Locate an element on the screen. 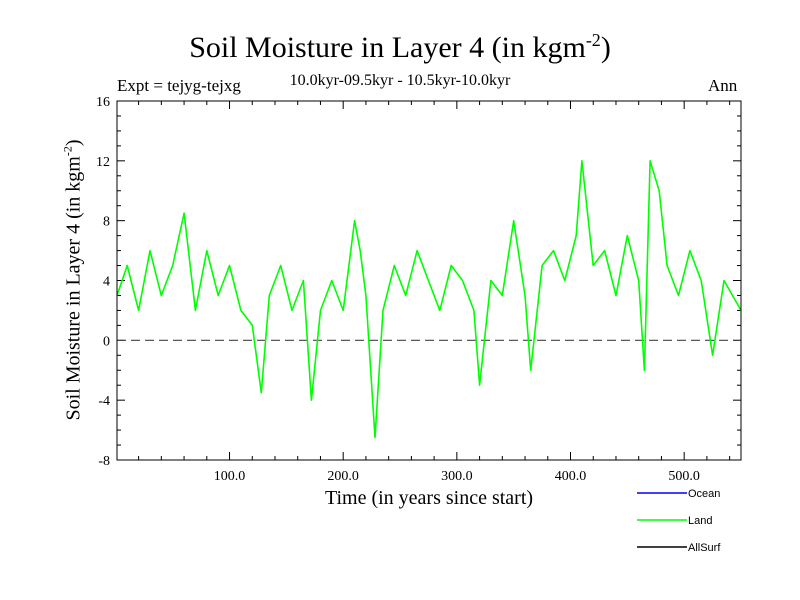 This screenshot has height=600, width=800. y-tick-label: -4 is located at coordinates (104, 401).